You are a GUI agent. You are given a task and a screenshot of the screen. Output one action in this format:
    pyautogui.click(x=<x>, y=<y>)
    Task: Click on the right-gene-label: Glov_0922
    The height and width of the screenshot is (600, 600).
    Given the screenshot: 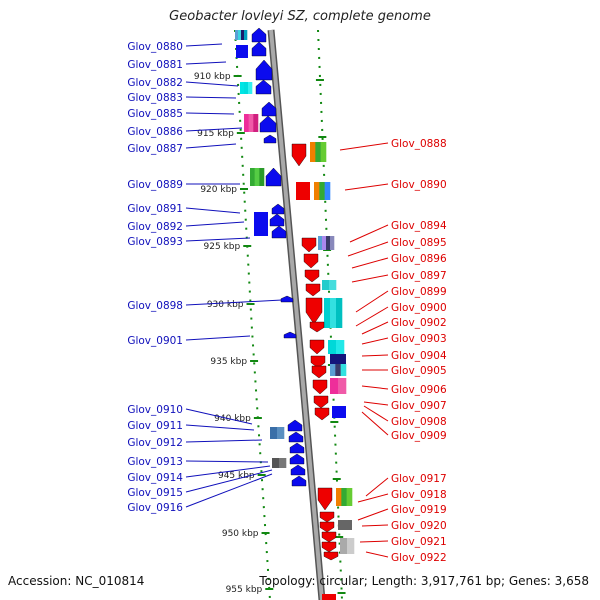 What is the action you would take?
    pyautogui.click(x=419, y=558)
    